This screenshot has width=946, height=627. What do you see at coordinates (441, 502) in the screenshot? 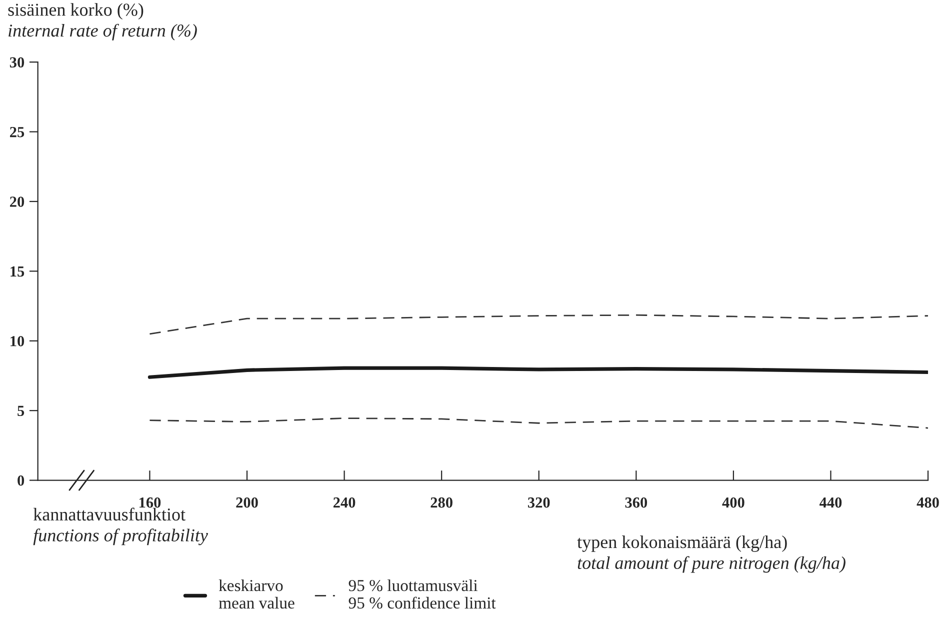
I see `x-tick-label: 280` at bounding box center [441, 502].